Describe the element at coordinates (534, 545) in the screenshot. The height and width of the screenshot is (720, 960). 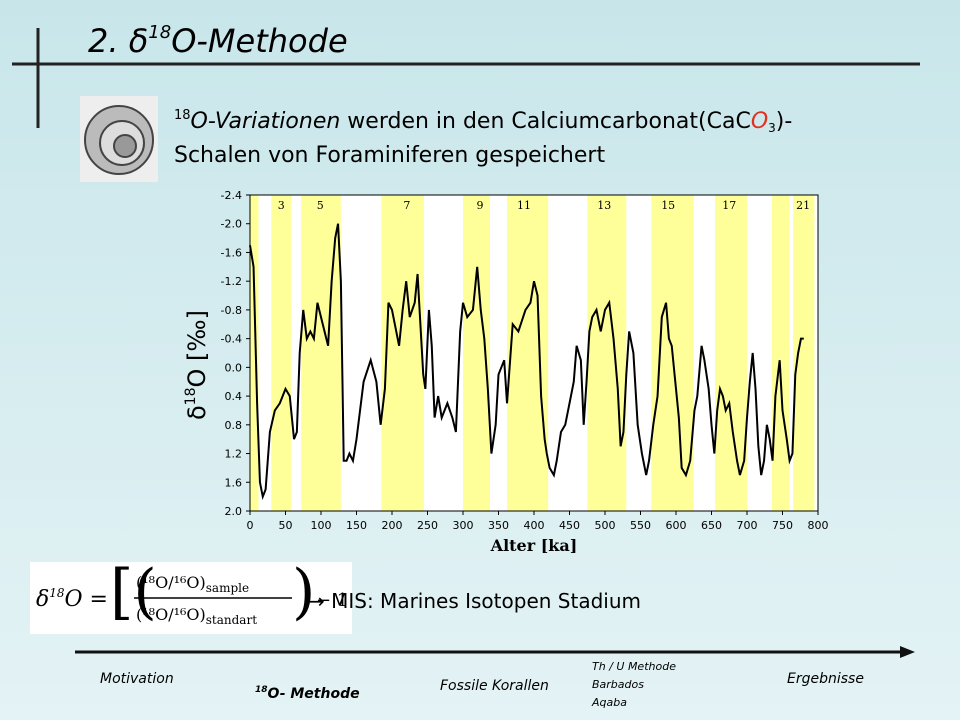
I see `x-axis-label: Alter [ka]` at that location.